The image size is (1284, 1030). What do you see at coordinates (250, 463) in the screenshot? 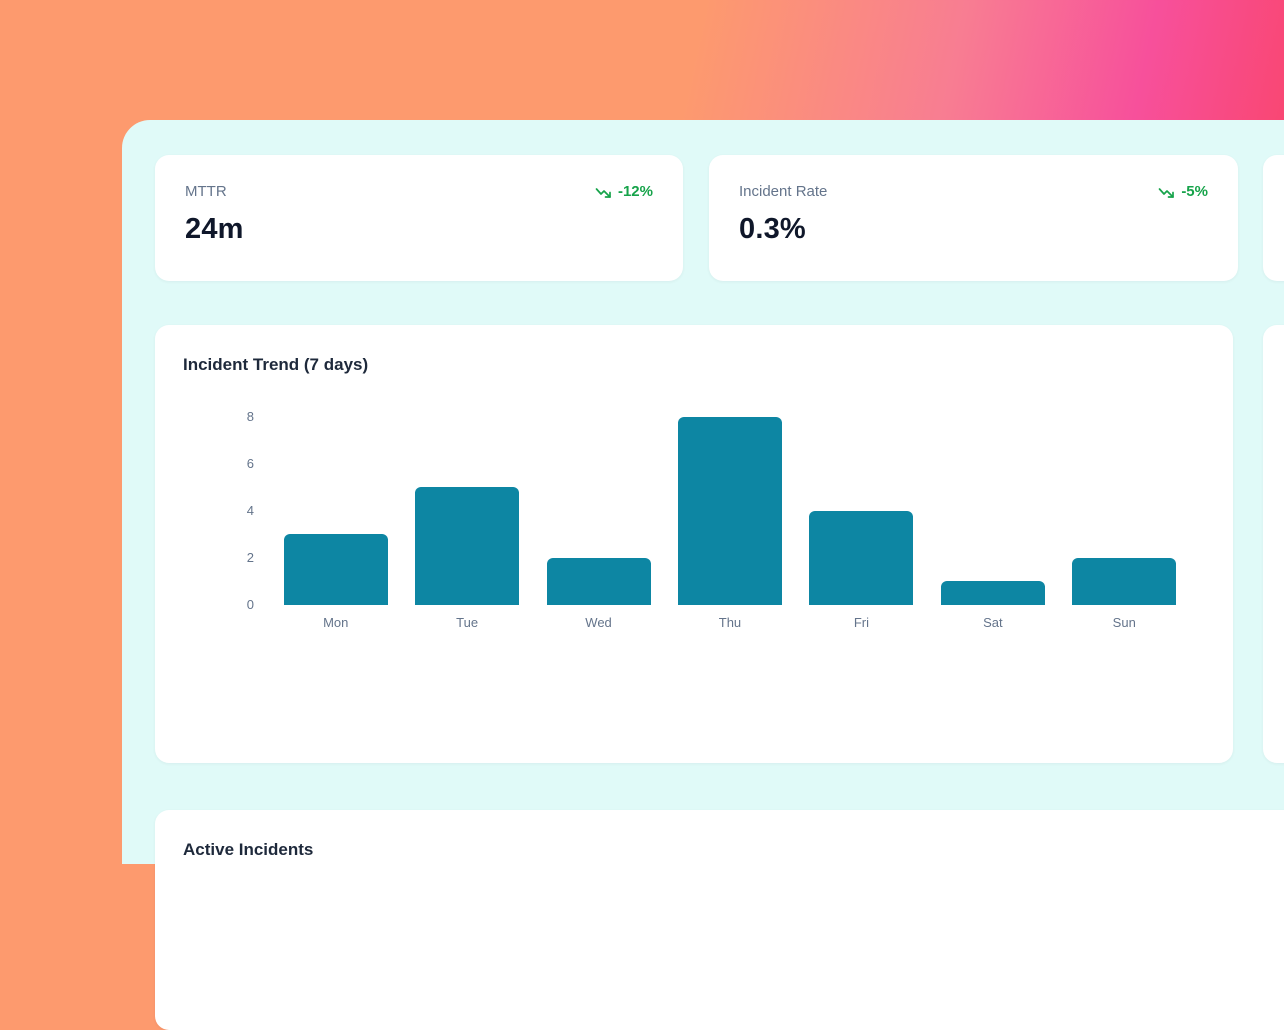
I see `y-tick-label: 6` at bounding box center [250, 463].